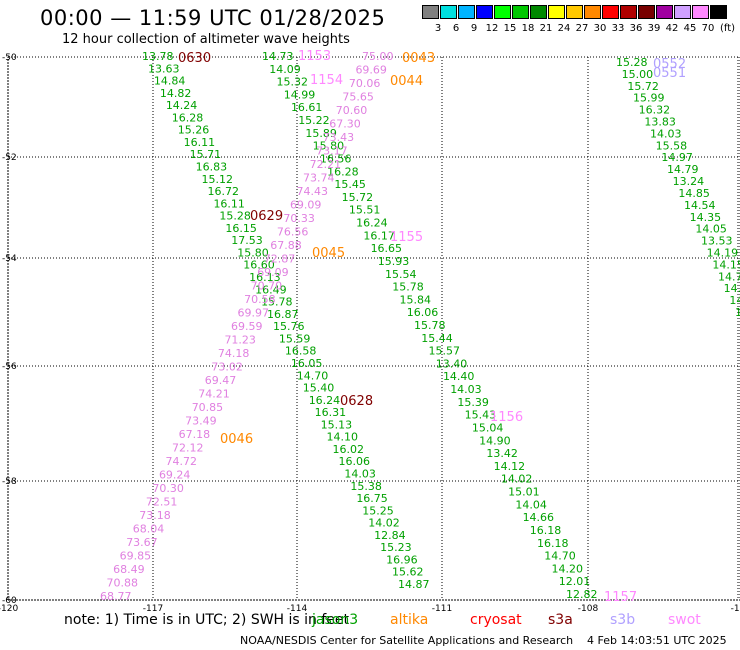  I want to click on swh-value-b: 14.04, so click(531, 504).